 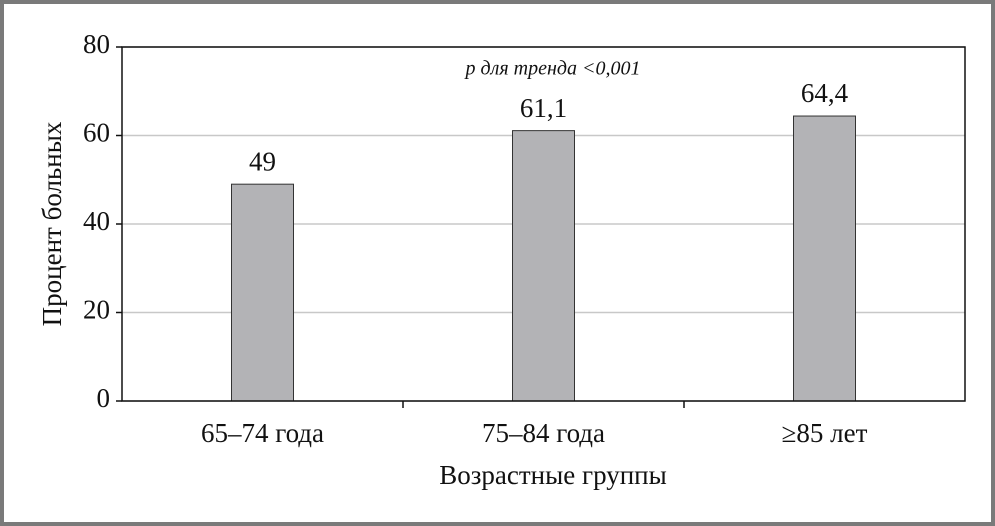 What do you see at coordinates (96, 310) in the screenshot?
I see `y-tick-label: 20` at bounding box center [96, 310].